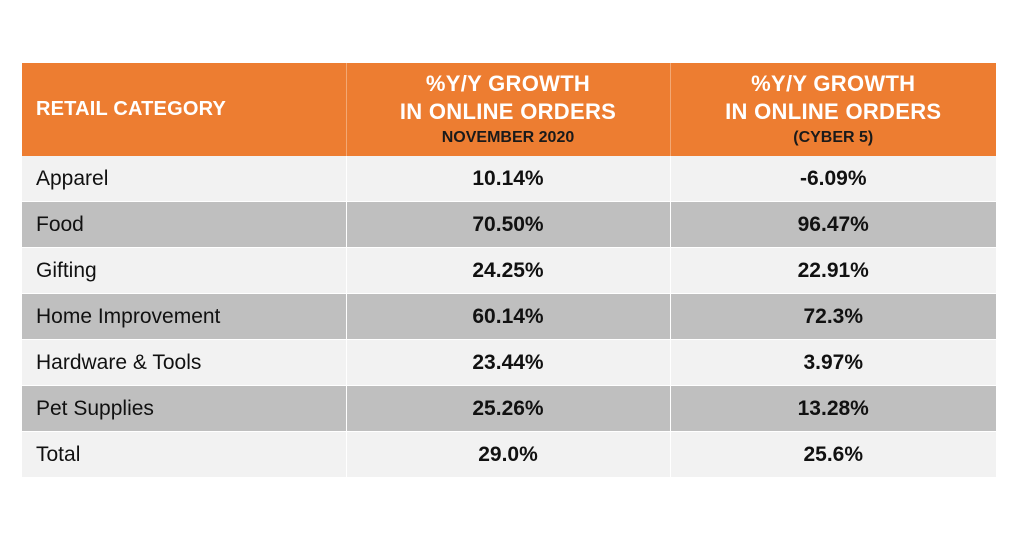  What do you see at coordinates (184, 316) in the screenshot?
I see `row-category: Home Improvement` at bounding box center [184, 316].